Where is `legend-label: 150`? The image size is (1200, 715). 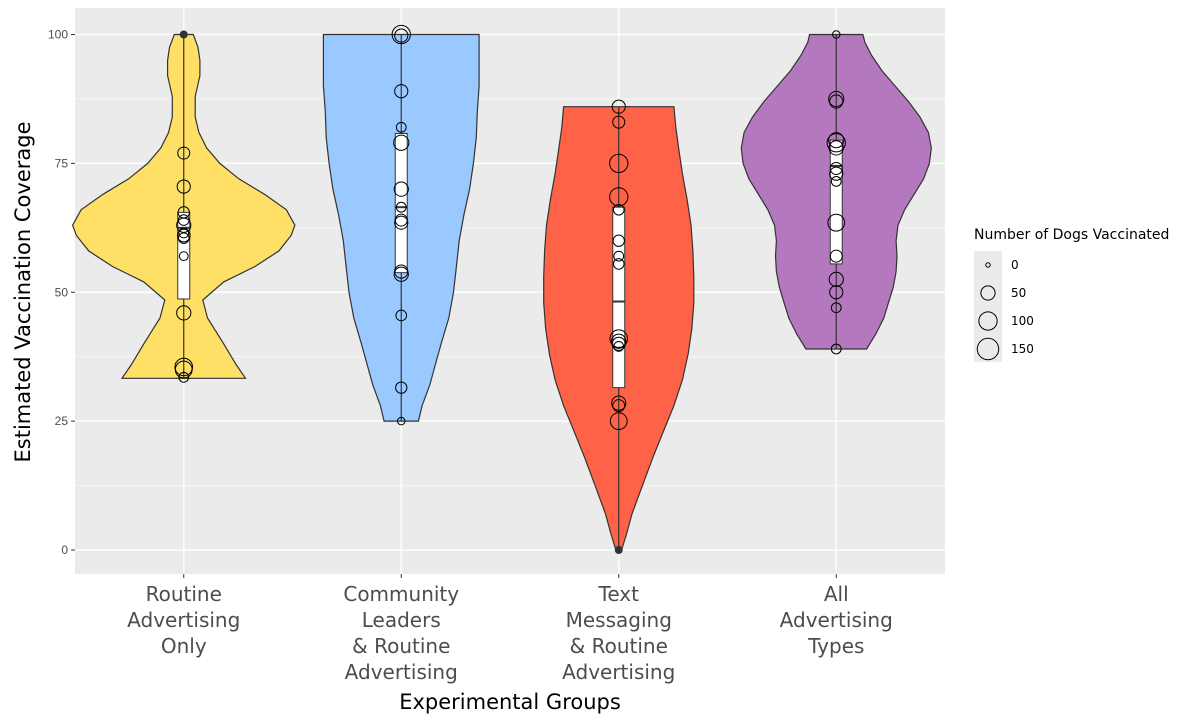
legend-label: 150 is located at coordinates (1022, 349).